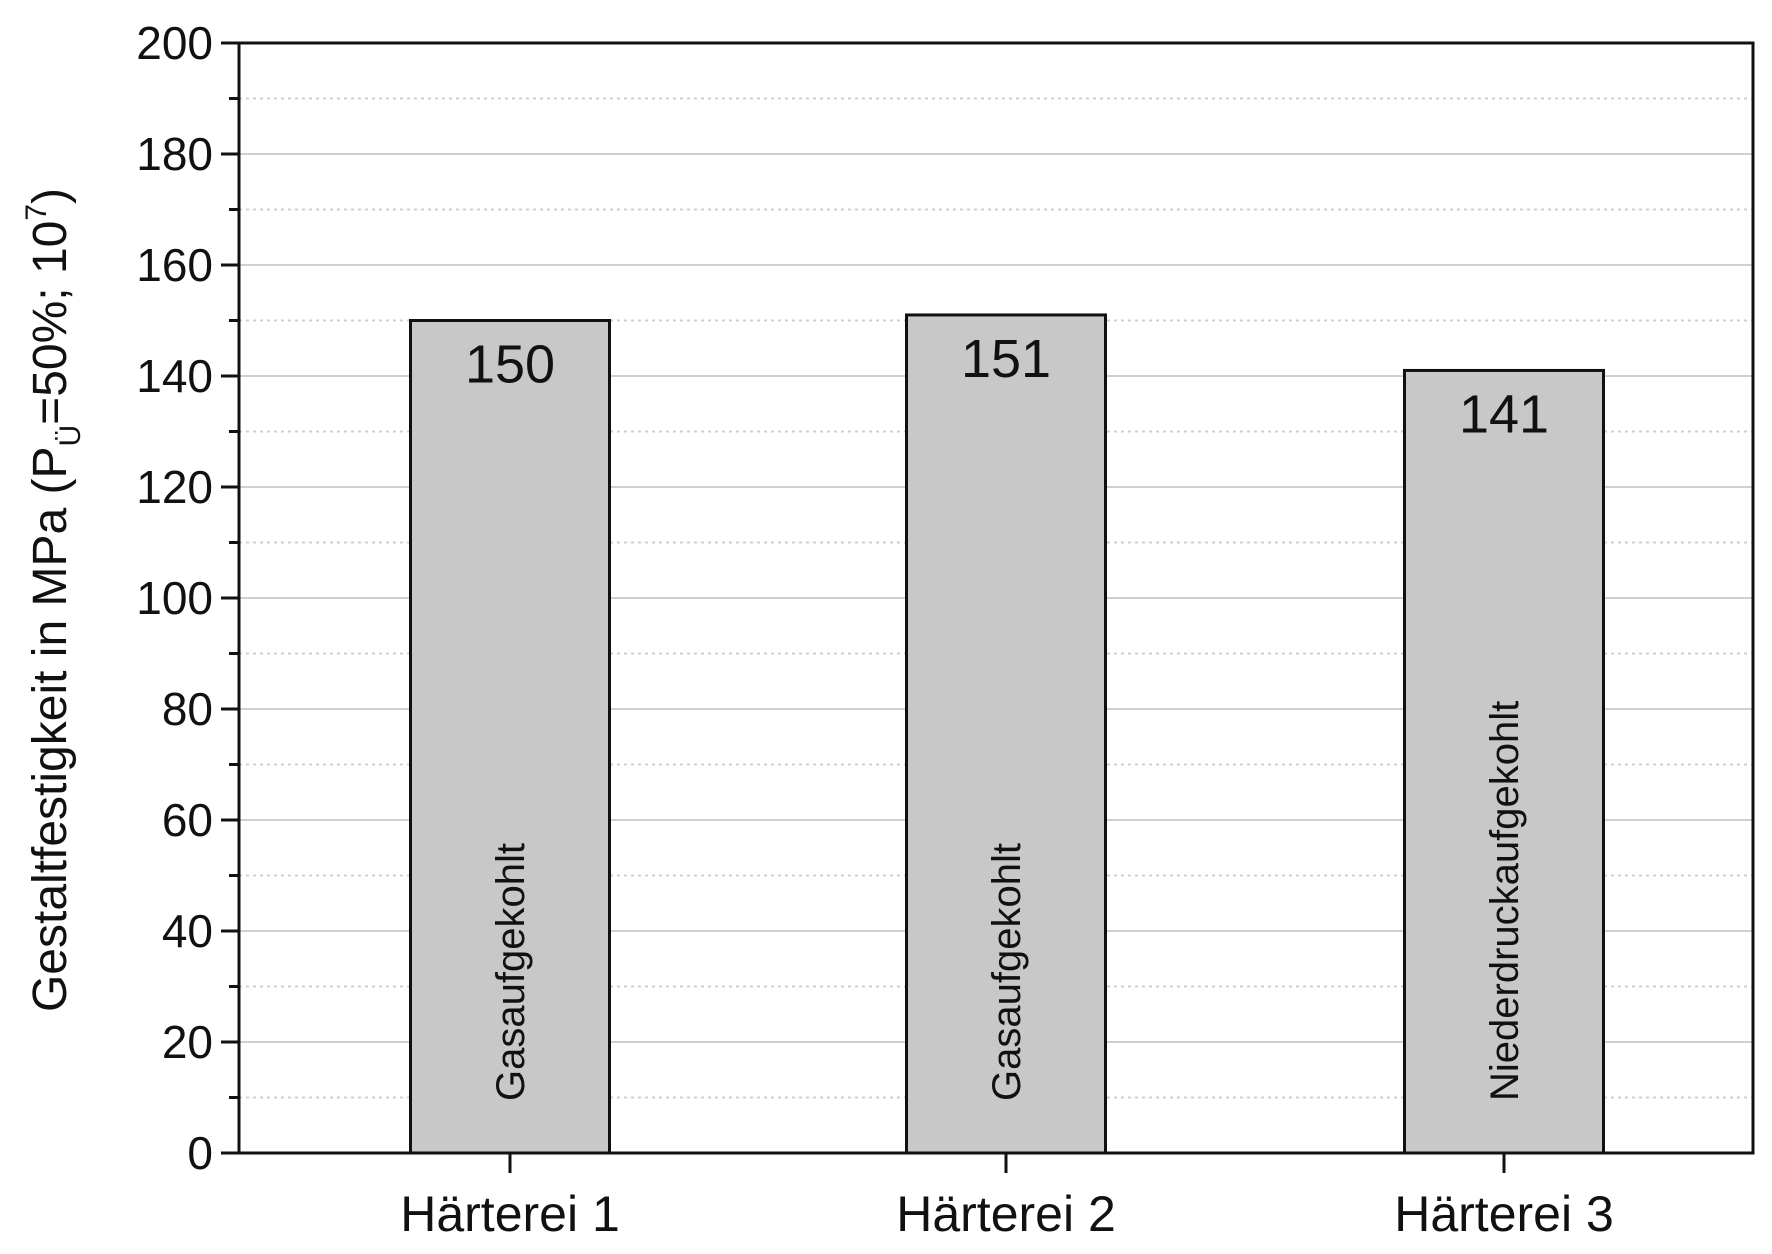  I want to click on y-tick-label: 100, so click(174, 598).